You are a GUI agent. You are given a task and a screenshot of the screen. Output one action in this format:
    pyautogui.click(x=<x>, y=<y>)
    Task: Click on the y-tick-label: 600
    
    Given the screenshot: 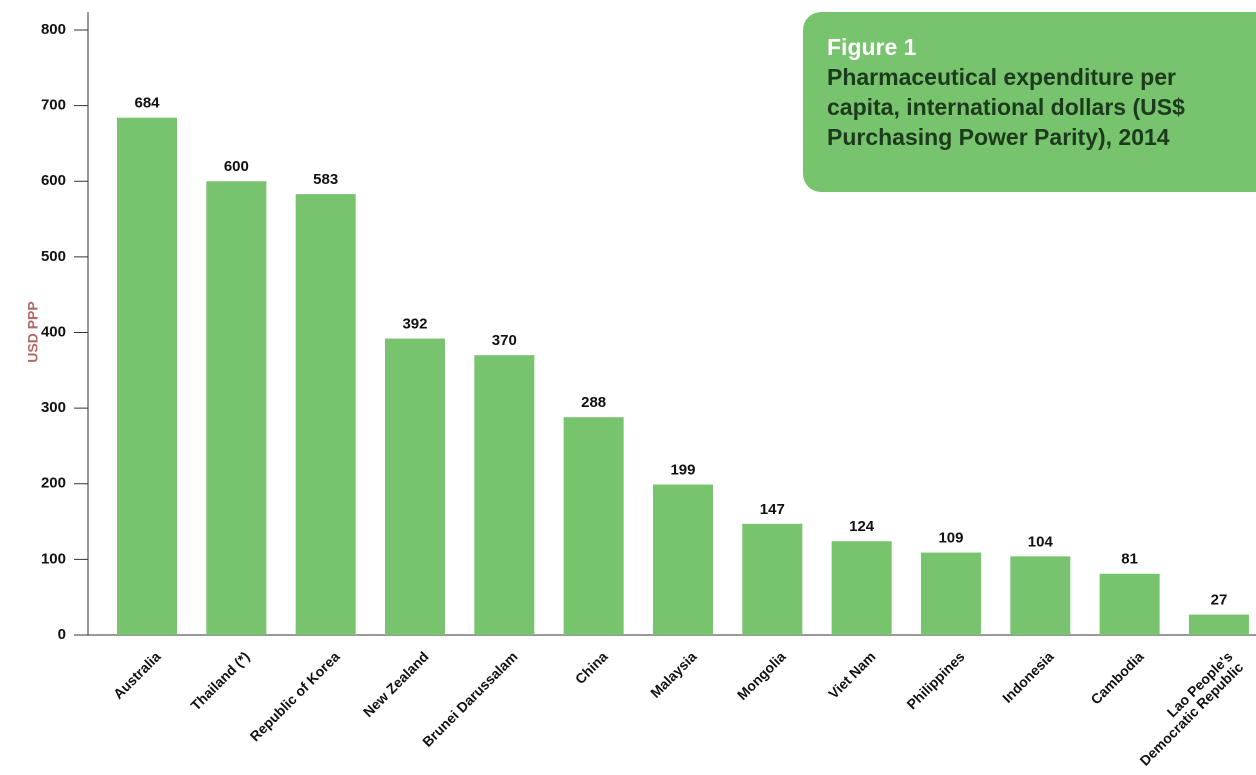 What is the action you would take?
    pyautogui.click(x=53, y=180)
    